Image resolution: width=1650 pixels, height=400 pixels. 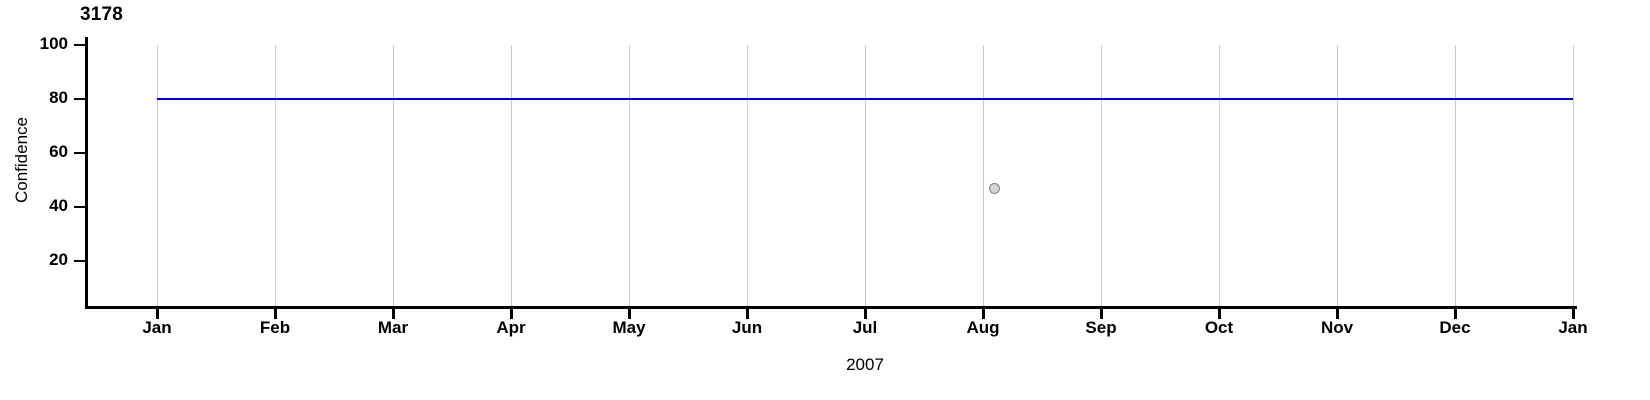 I want to click on x-axis-tick-label: Jun, so click(x=747, y=327).